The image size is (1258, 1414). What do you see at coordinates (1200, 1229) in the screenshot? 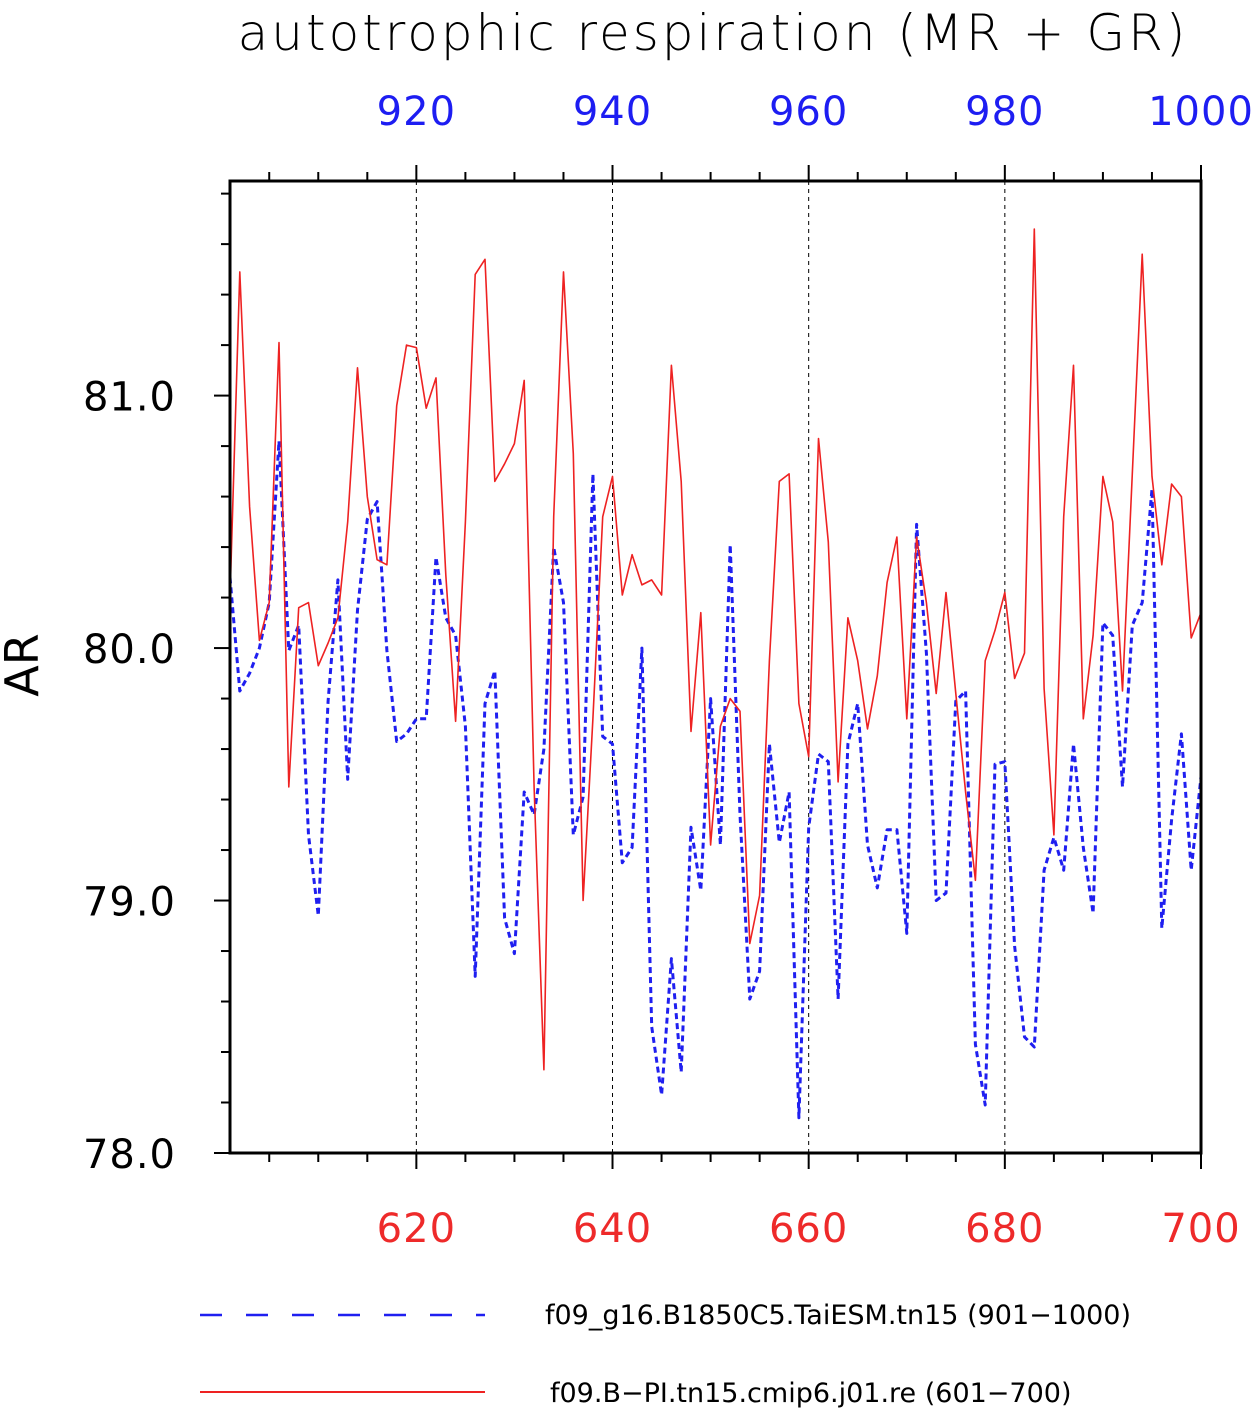
I see `bottom-tick-label: 700` at bounding box center [1200, 1229].